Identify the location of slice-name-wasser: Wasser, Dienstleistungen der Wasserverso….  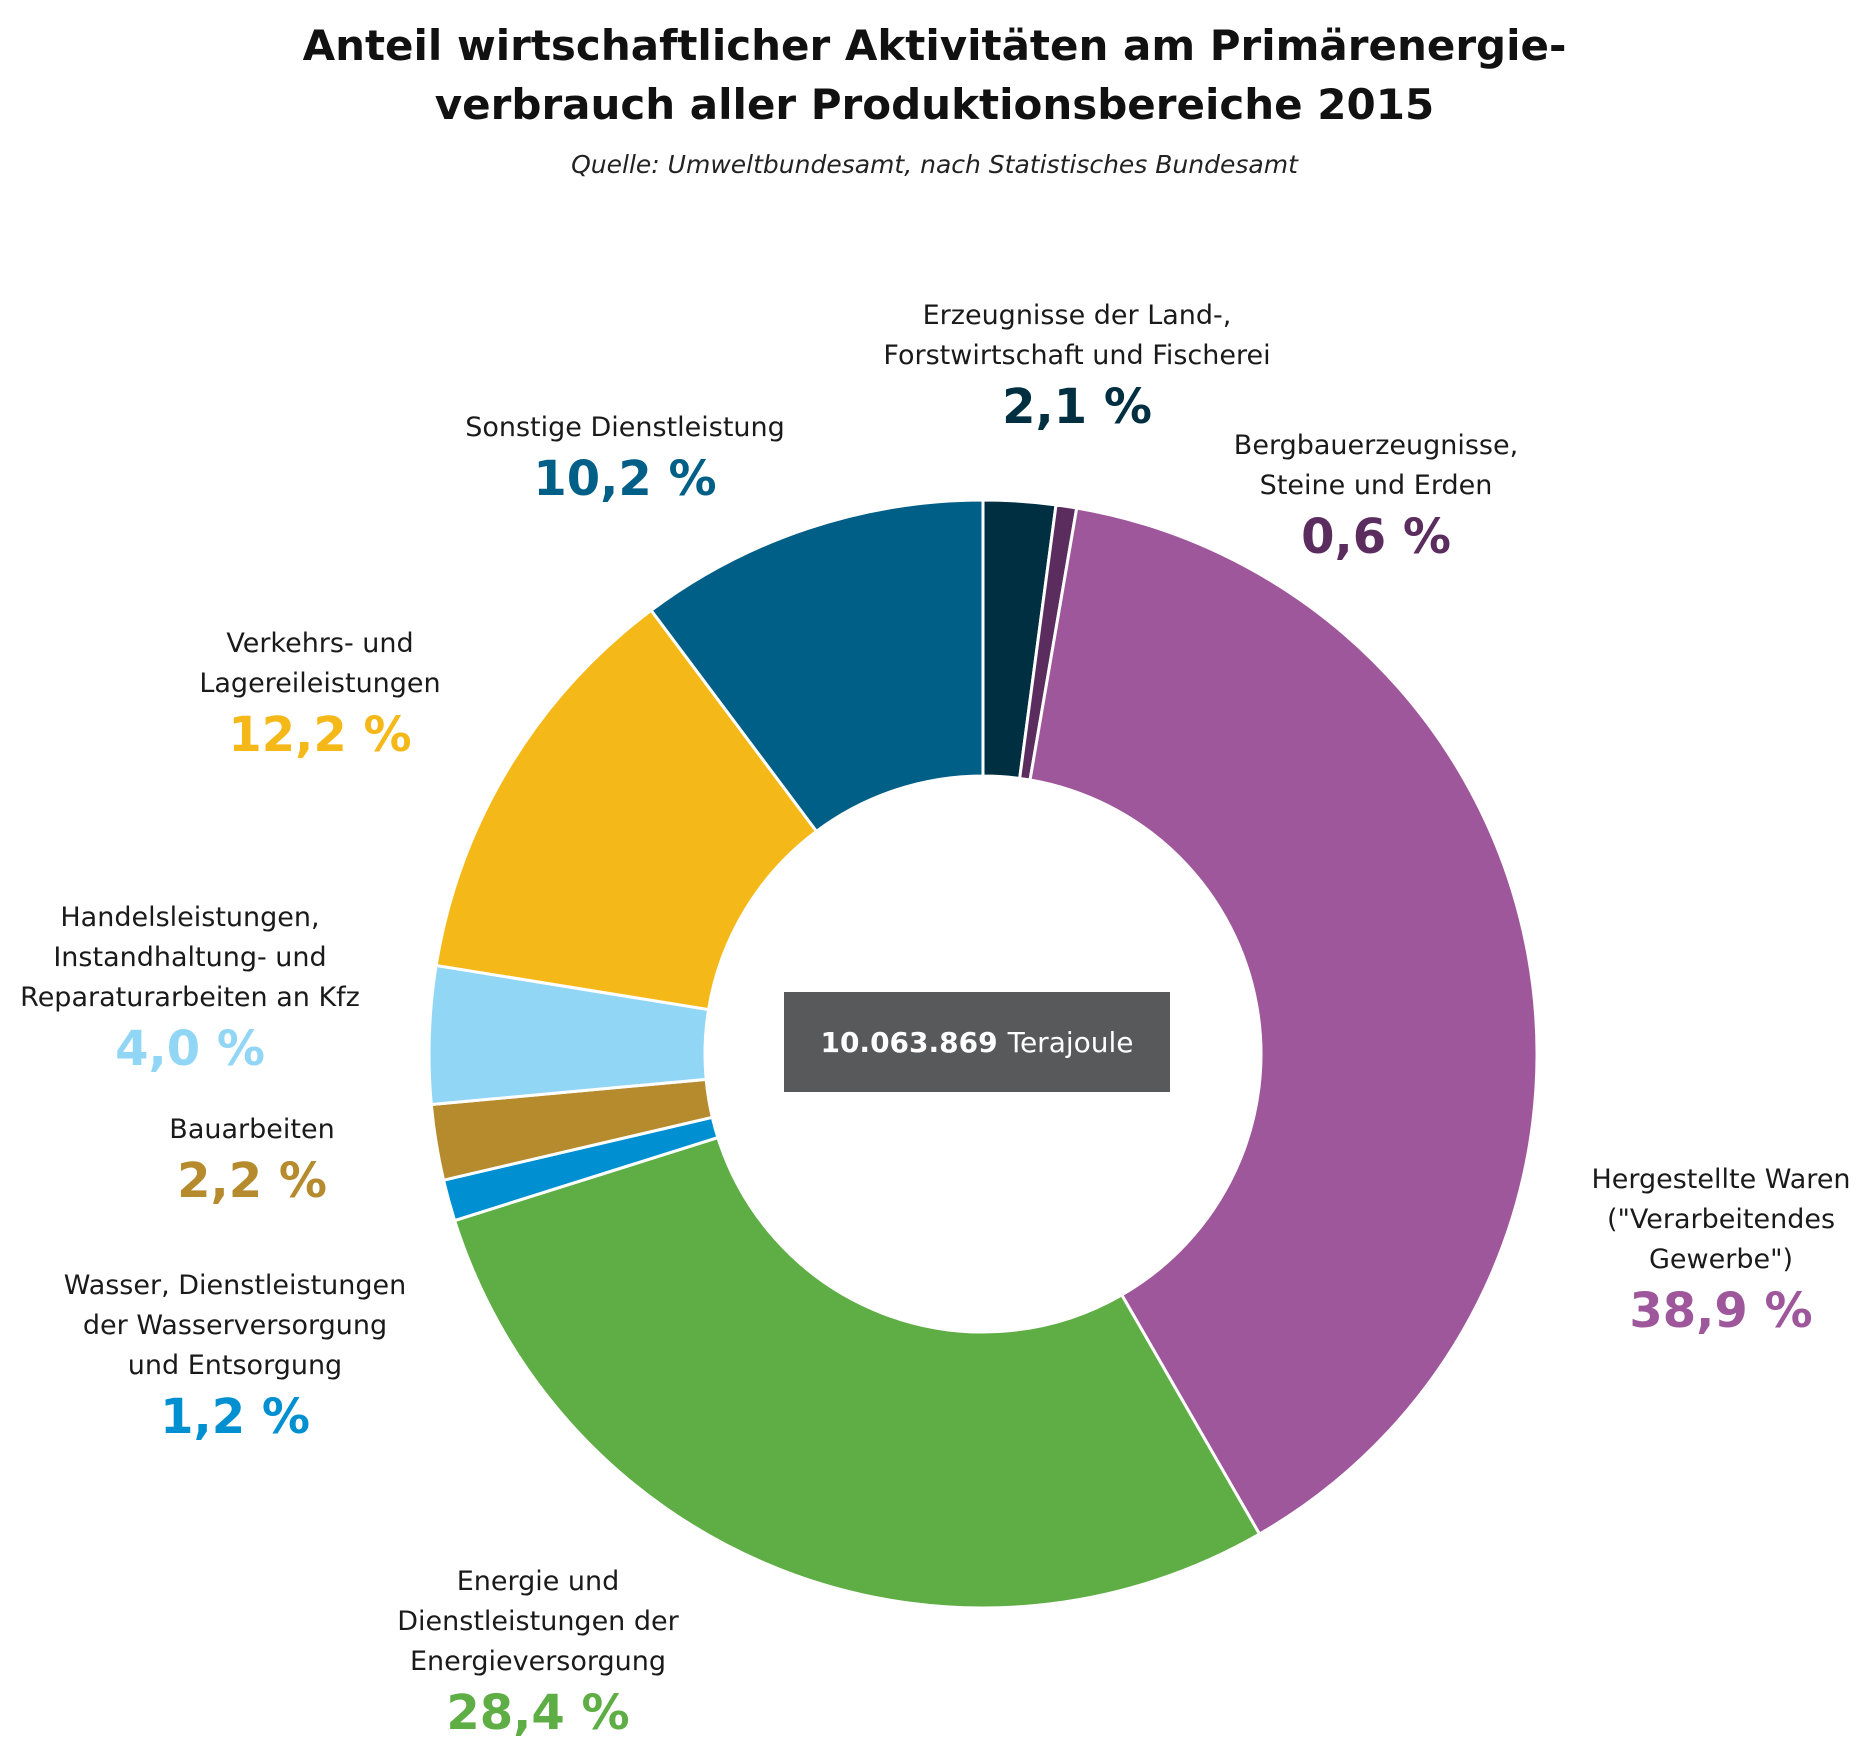
(235, 1325).